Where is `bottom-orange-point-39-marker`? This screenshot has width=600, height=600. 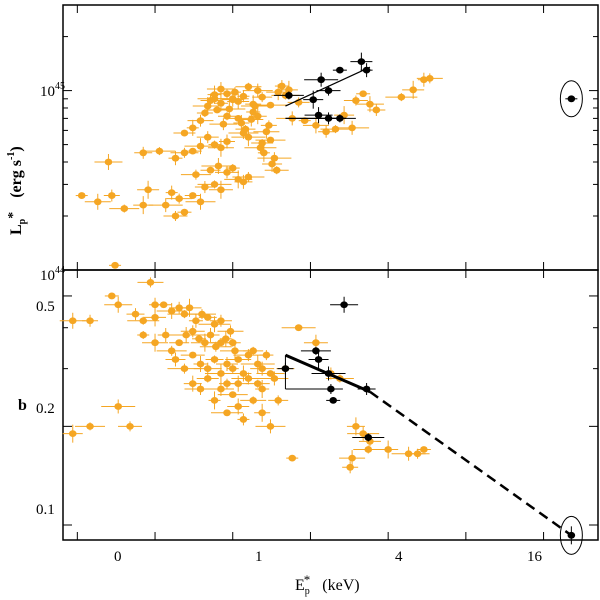 bottom-orange-point-39-marker is located at coordinates (235, 351).